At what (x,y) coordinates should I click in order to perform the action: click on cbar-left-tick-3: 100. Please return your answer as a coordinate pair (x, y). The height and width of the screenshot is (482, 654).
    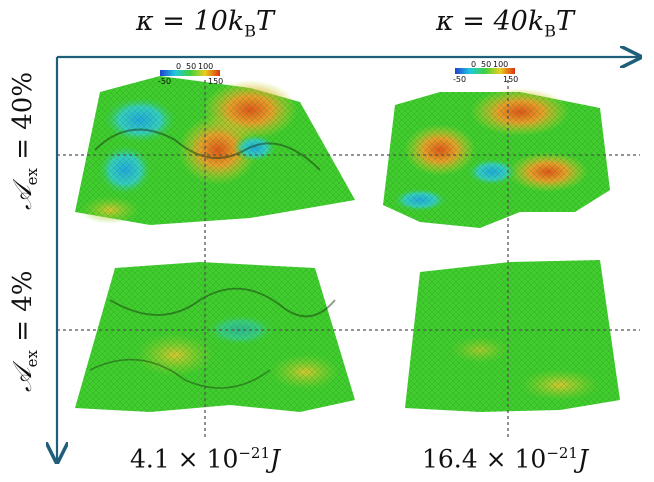
    Looking at the image, I should click on (205, 66).